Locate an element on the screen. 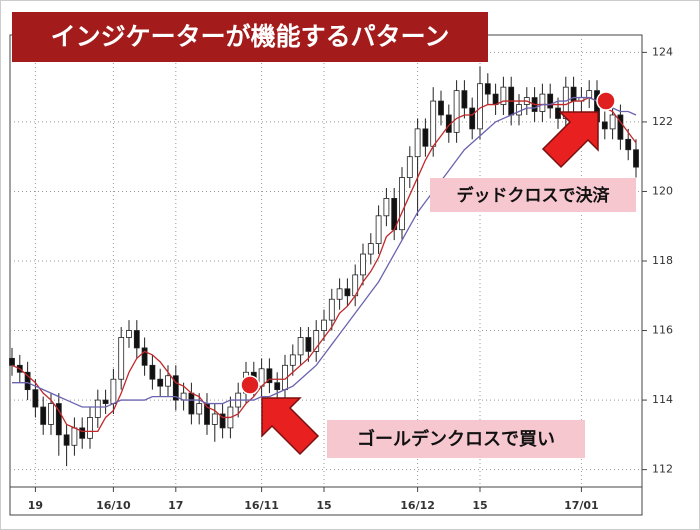  x-tick-label: 16/11 is located at coordinates (261, 505).